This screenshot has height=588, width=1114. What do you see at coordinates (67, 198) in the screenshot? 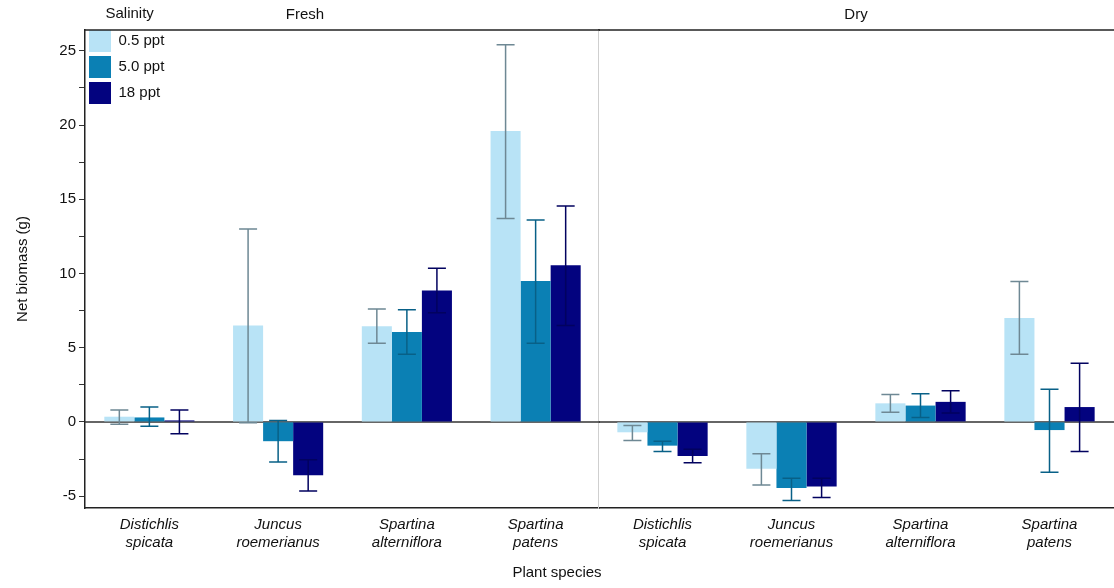
I see `y-tick-label: 15` at bounding box center [67, 198].